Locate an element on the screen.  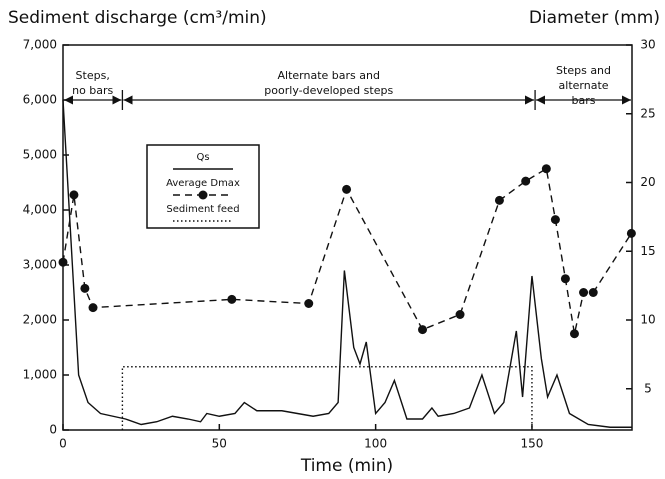
legend-label: Average Dmax is located at coordinates (203, 183).